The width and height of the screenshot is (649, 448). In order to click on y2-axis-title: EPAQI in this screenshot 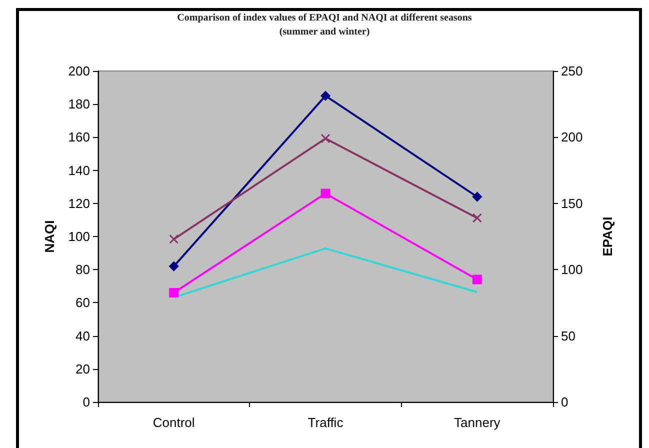, I will do `click(607, 236)`.